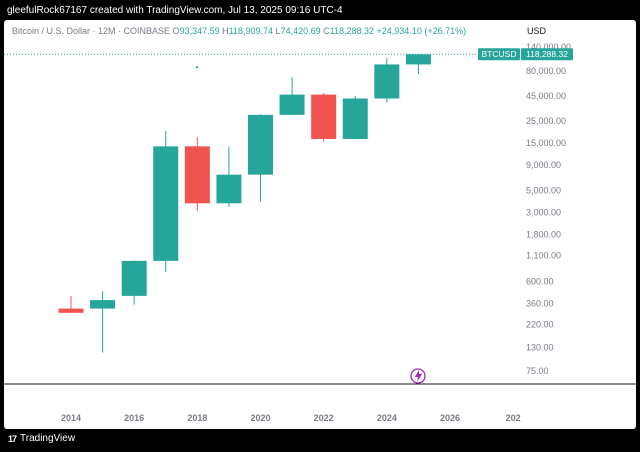  What do you see at coordinates (450, 418) in the screenshot?
I see `x-tick-label: 2026` at bounding box center [450, 418].